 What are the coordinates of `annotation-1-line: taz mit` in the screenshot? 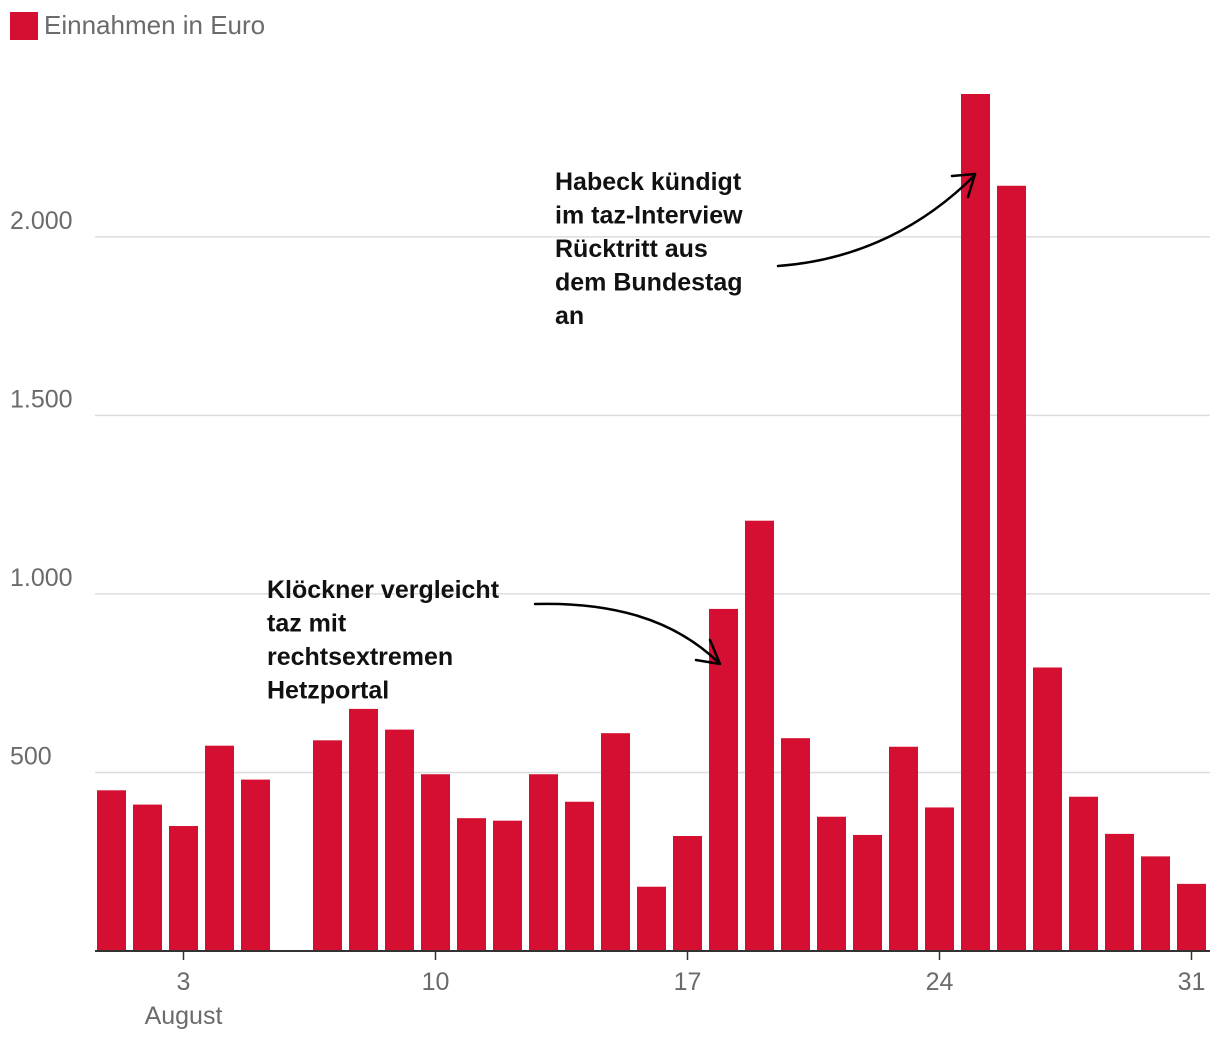 It's located at (307, 624).